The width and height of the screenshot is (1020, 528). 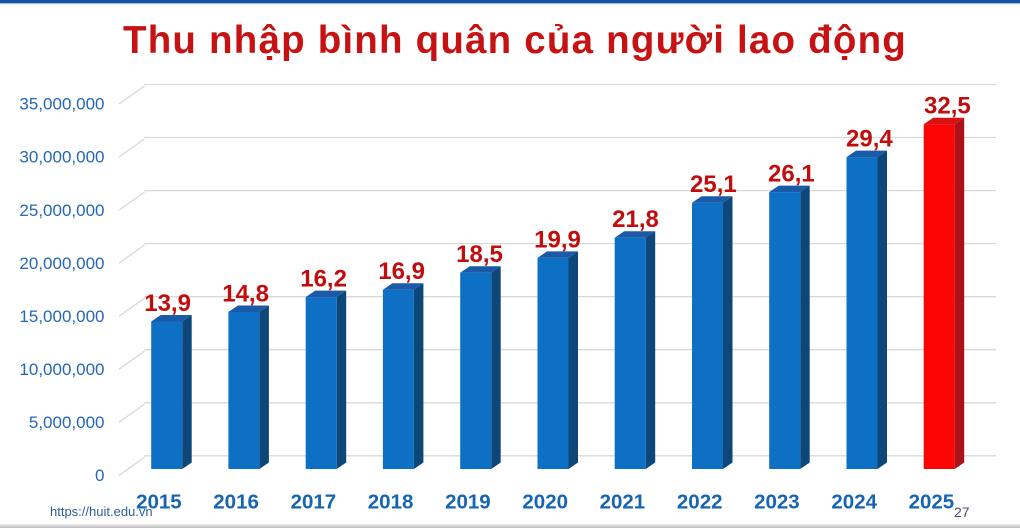 I want to click on svg-text: 2020, so click(x=545, y=502).